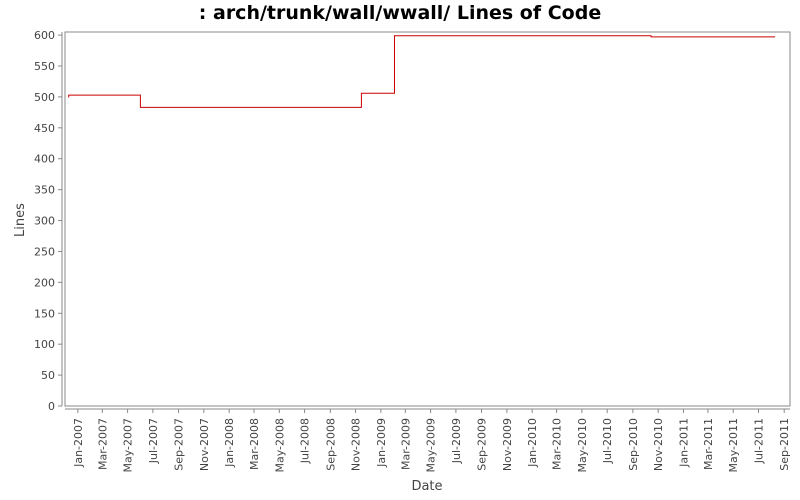  I want to click on x-tick-label: Mar-2008, so click(254, 444).